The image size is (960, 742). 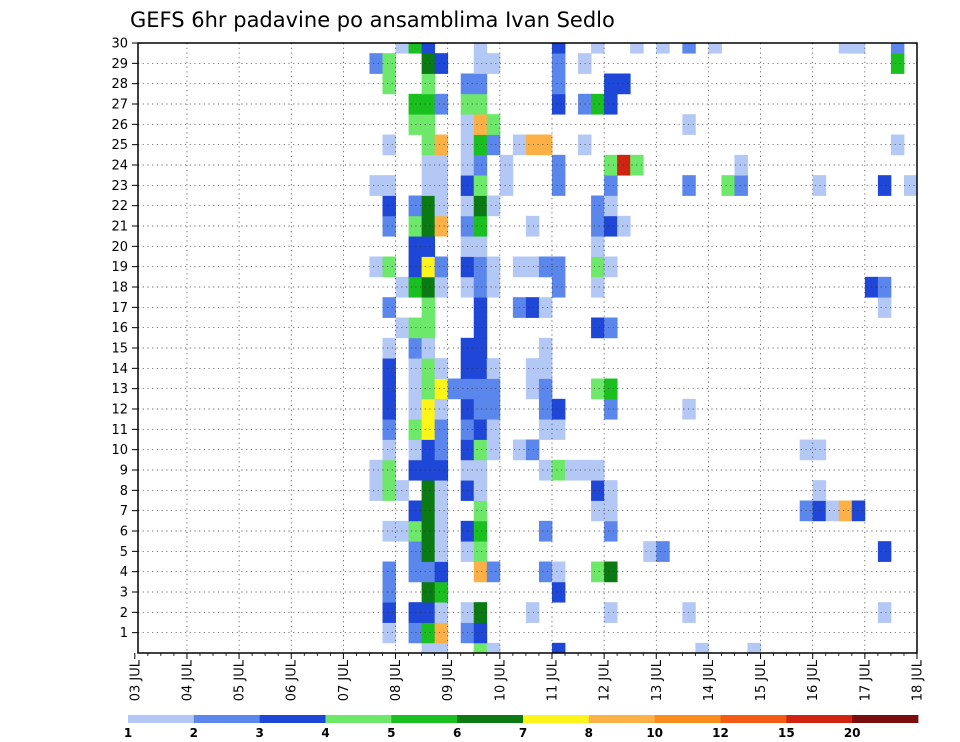 I want to click on colorbar-label: 8, so click(x=589, y=733).